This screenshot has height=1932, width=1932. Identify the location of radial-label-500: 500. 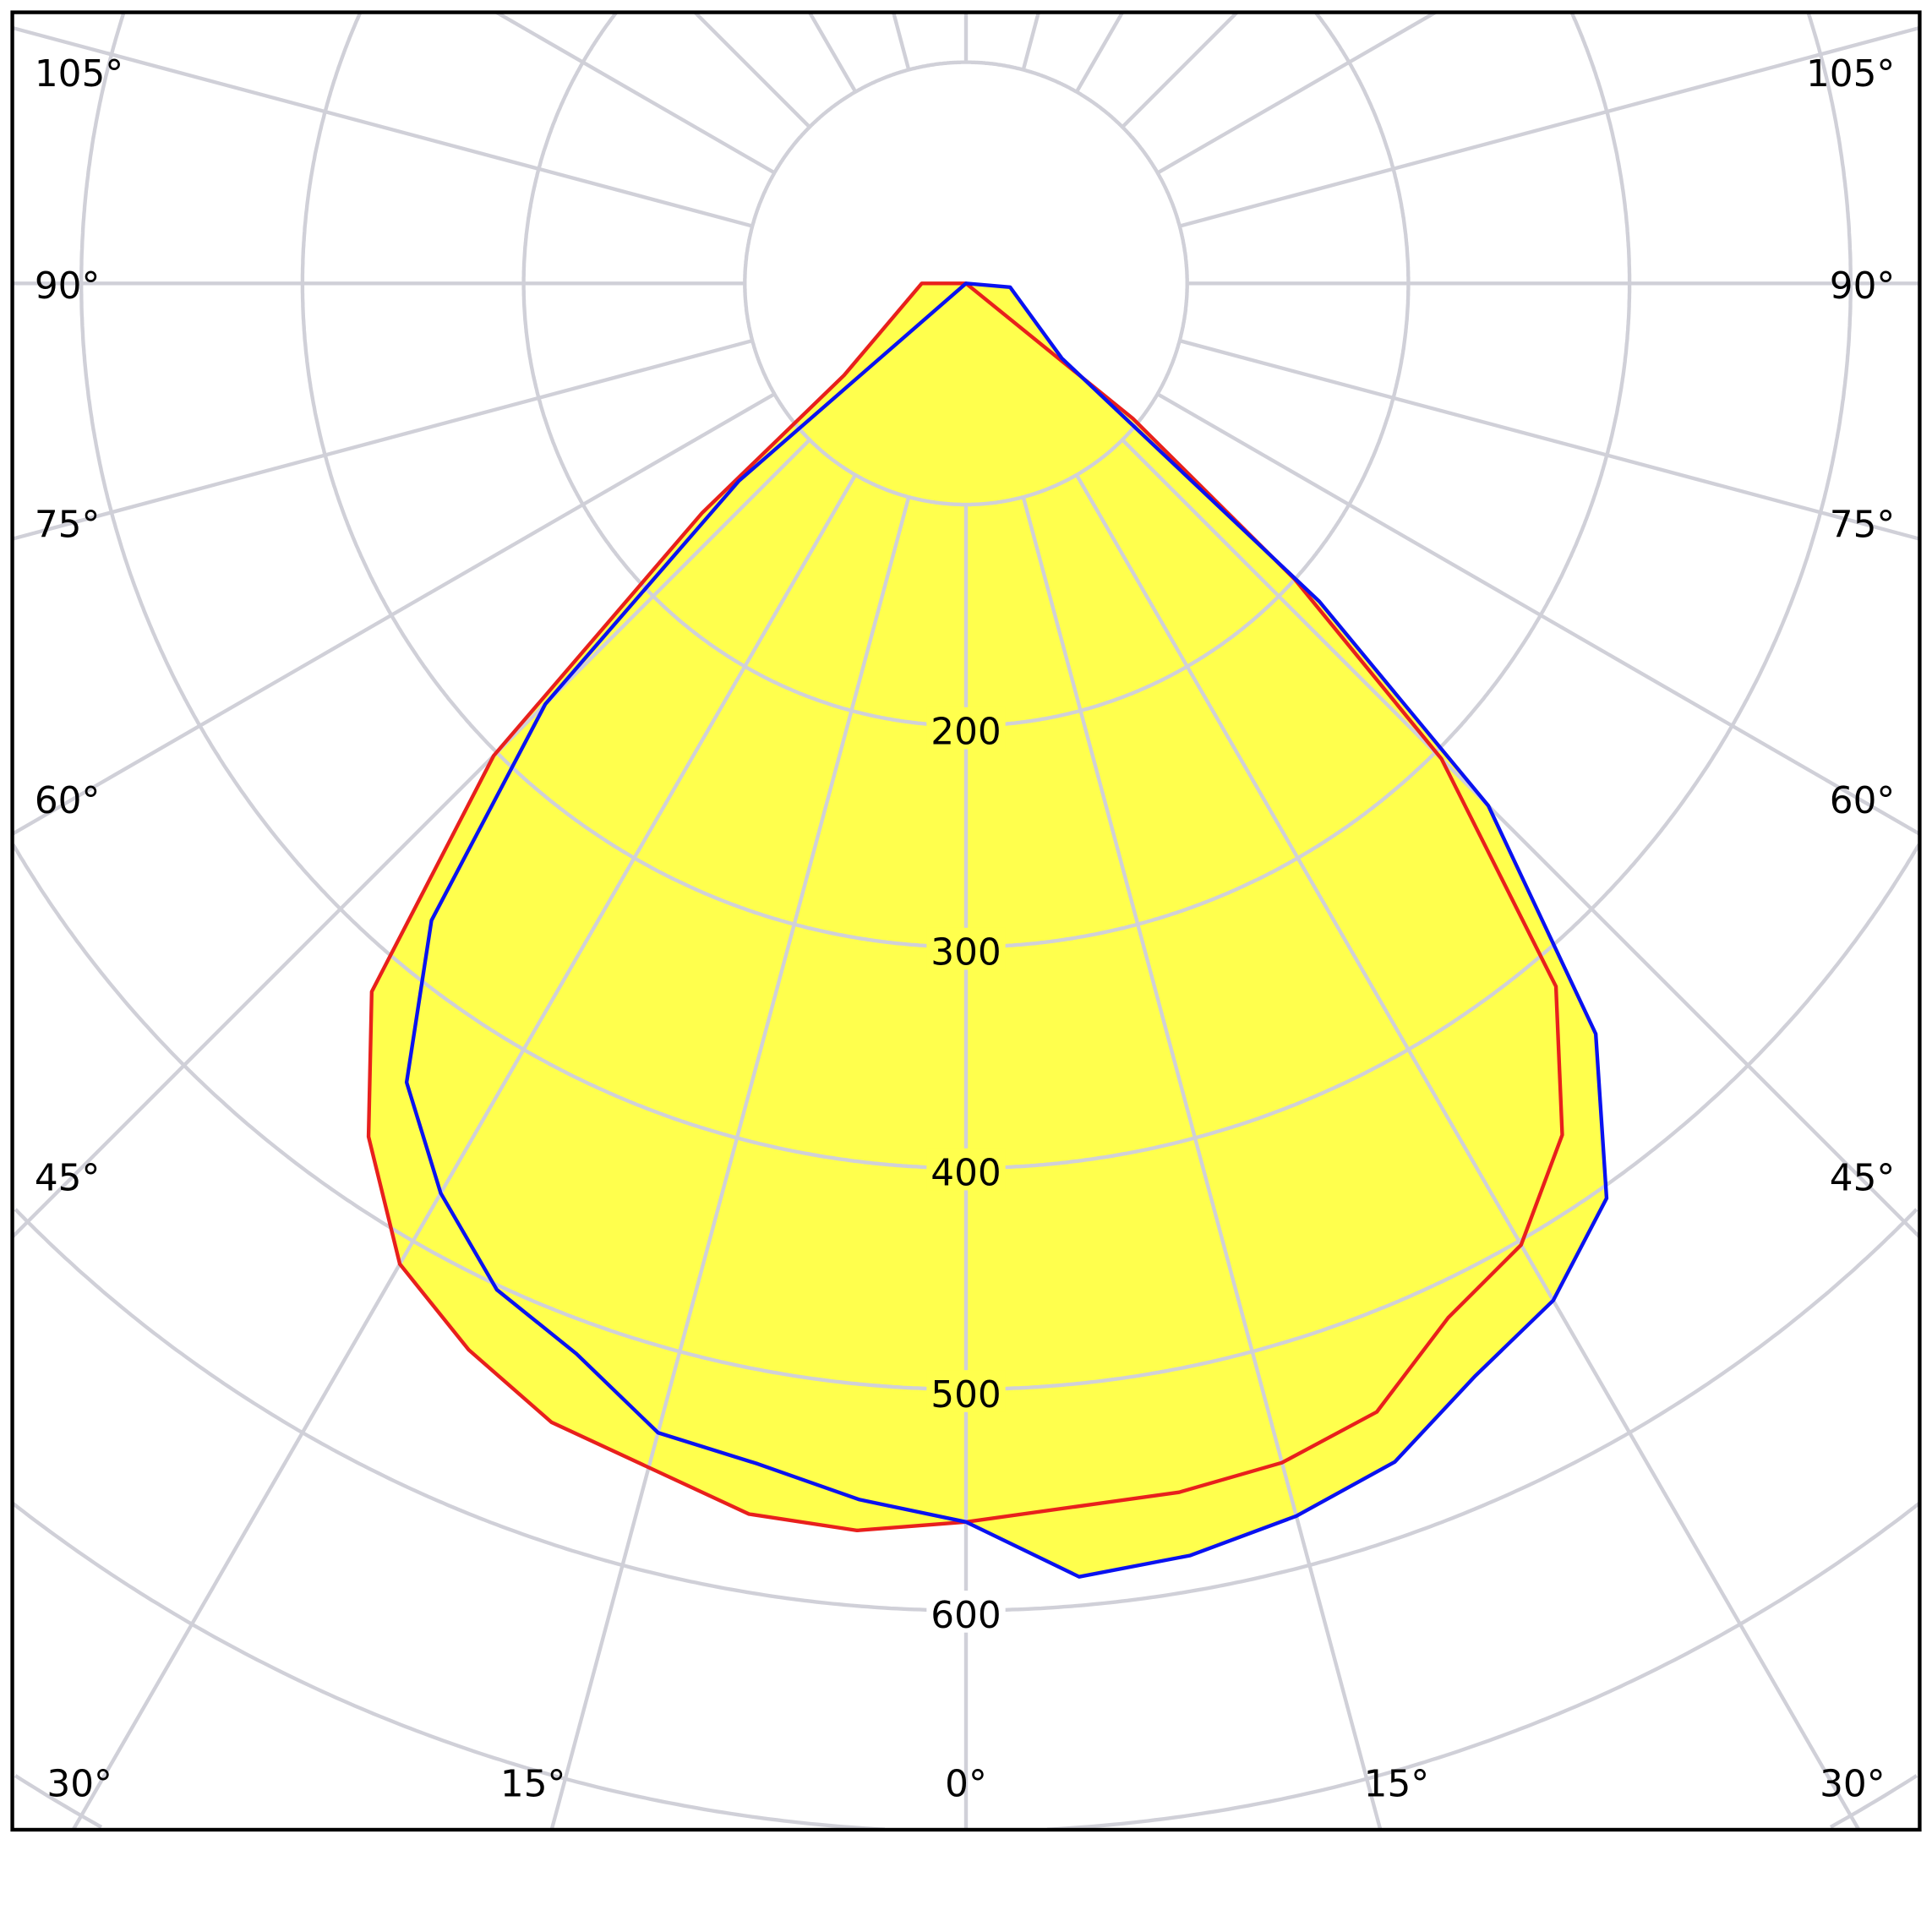
(966, 1394).